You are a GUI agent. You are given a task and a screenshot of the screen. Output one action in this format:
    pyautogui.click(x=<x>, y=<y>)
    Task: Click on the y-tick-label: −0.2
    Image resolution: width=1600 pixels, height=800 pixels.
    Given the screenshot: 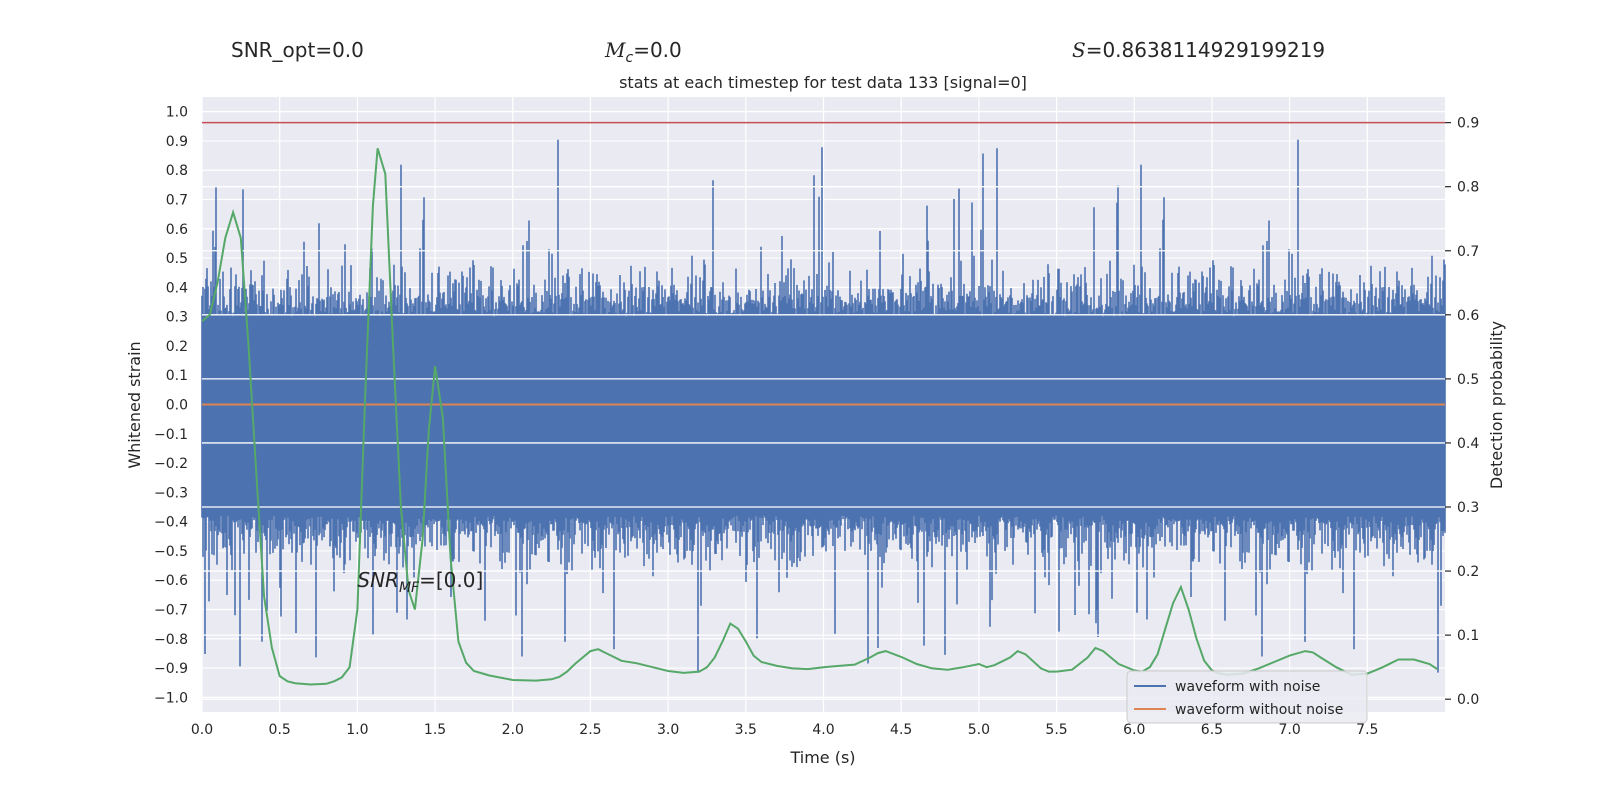 What is the action you would take?
    pyautogui.click(x=171, y=464)
    